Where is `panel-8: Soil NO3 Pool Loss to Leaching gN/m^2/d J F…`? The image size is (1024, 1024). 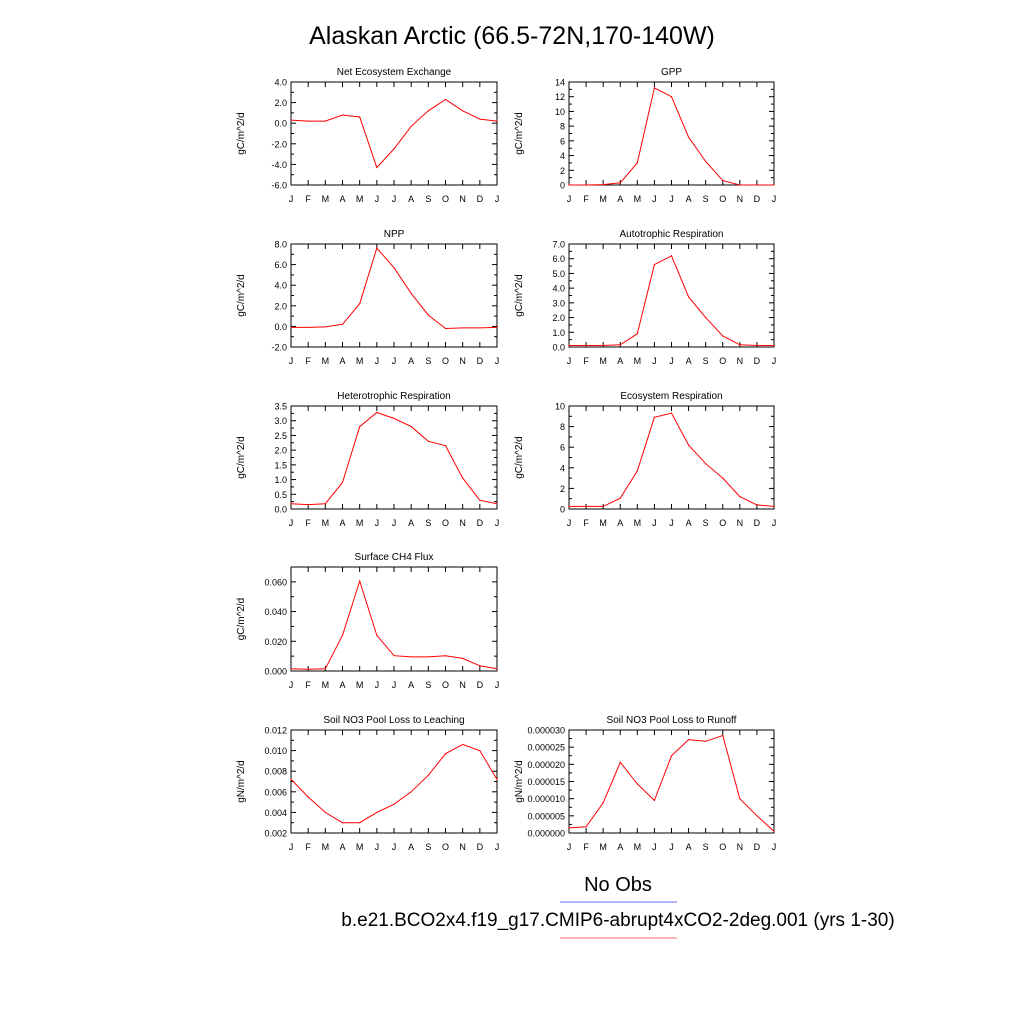
panel-8: Soil NO3 Pool Loss to Leaching gN/m^2/d J F… is located at coordinates (367, 783).